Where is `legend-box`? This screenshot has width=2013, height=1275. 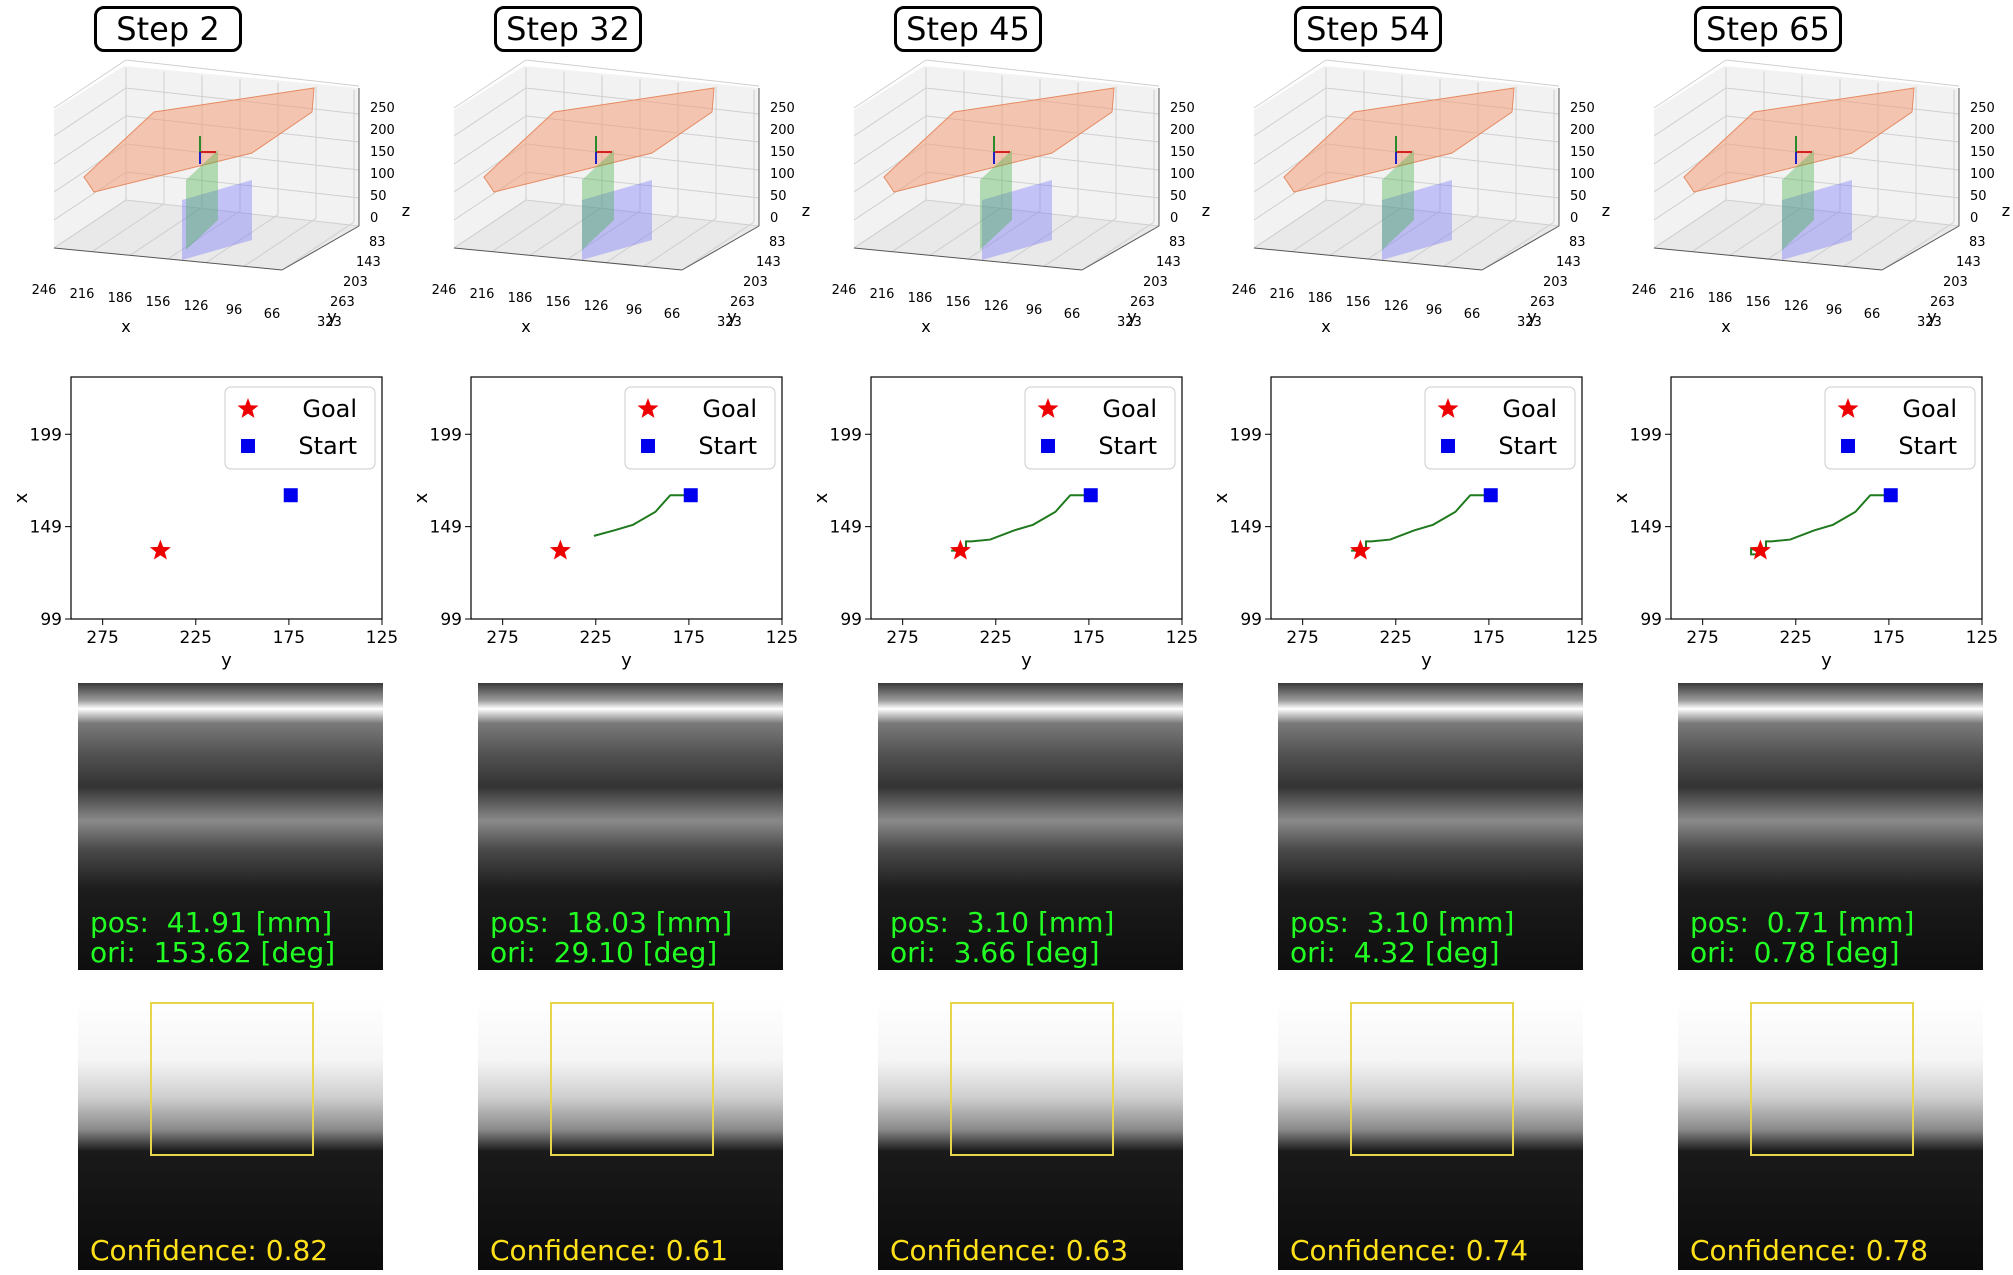
legend-box is located at coordinates (1100, 428).